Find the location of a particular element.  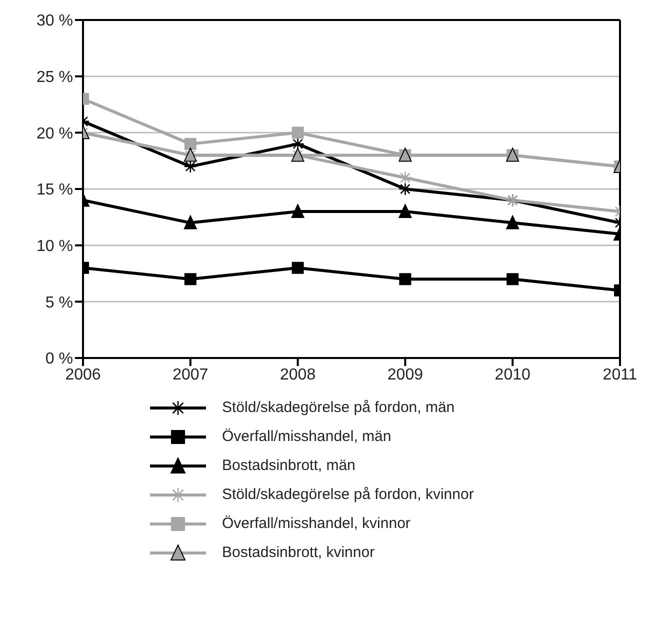

y-tick-label: 20 % is located at coordinates (54, 133).